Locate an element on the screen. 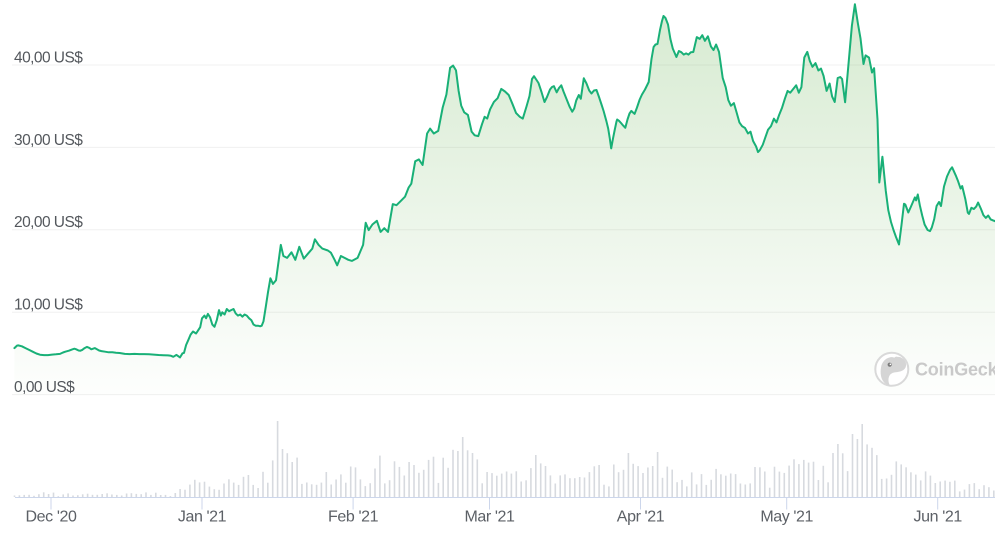  svg-text: May '21 is located at coordinates (786, 517).